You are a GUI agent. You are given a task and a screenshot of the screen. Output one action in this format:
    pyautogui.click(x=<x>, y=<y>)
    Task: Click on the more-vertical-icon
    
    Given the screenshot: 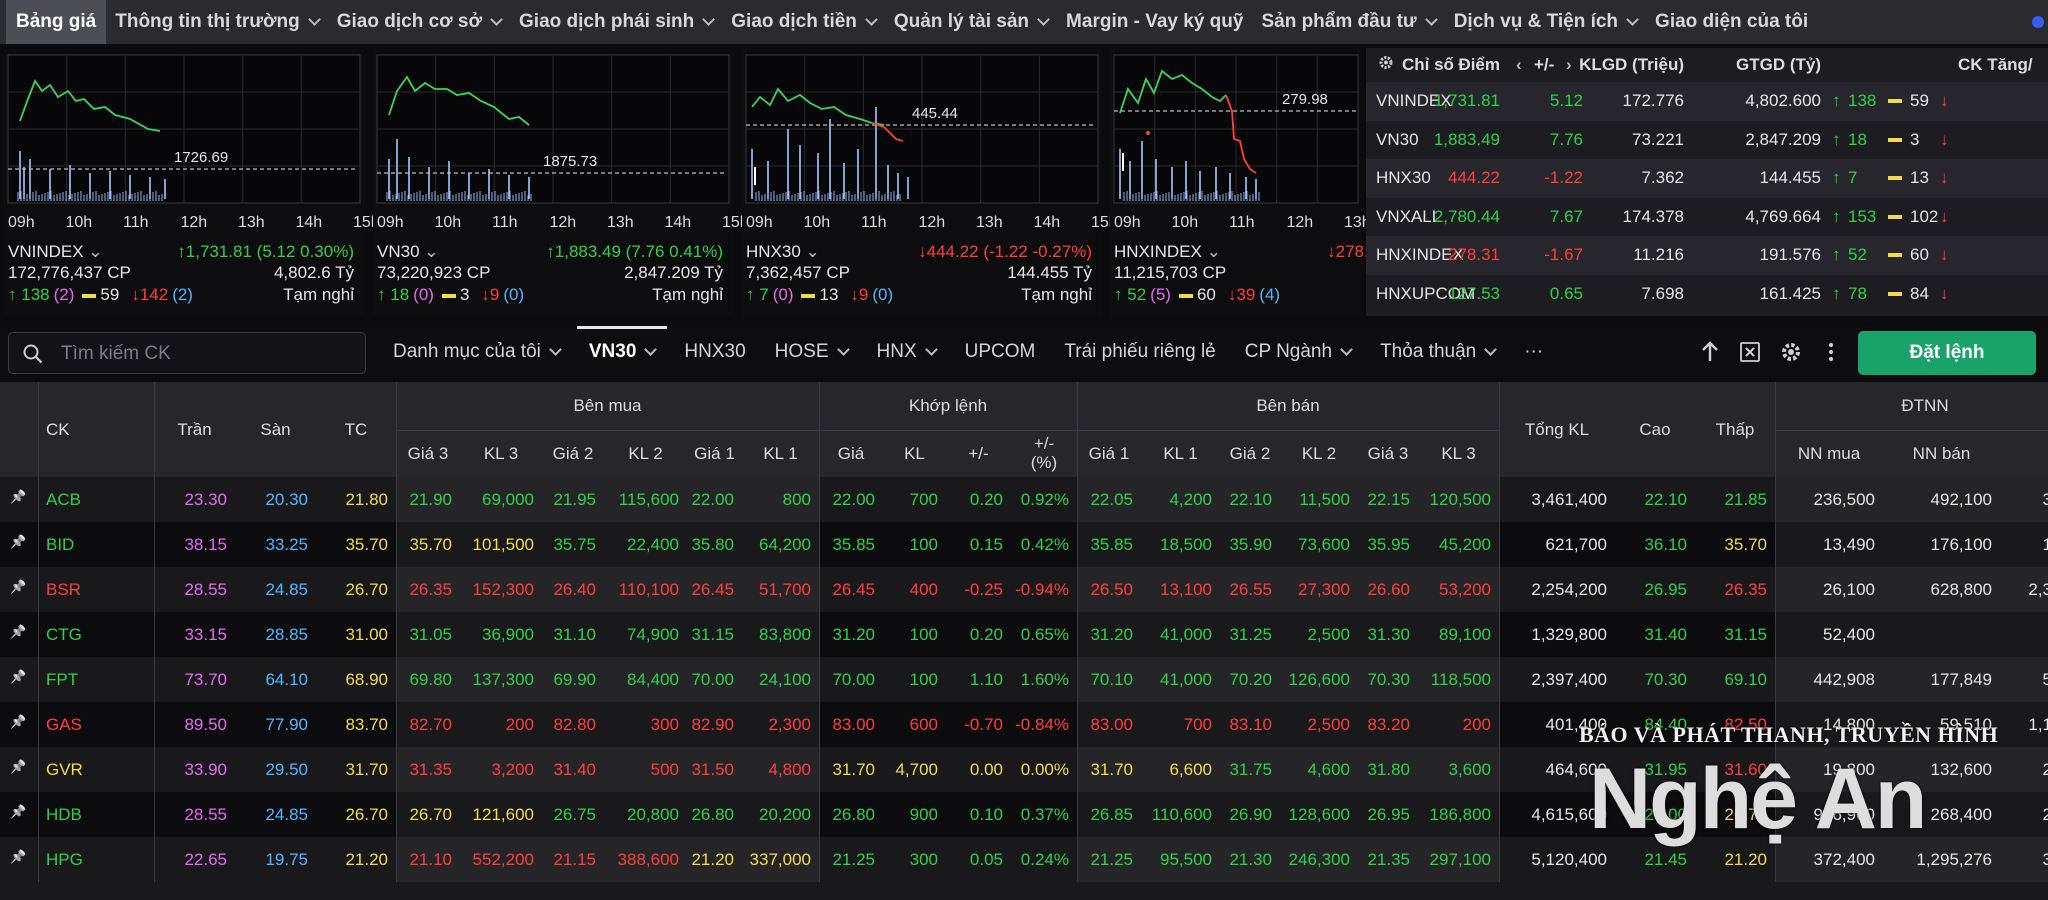 What is the action you would take?
    pyautogui.click(x=1831, y=352)
    